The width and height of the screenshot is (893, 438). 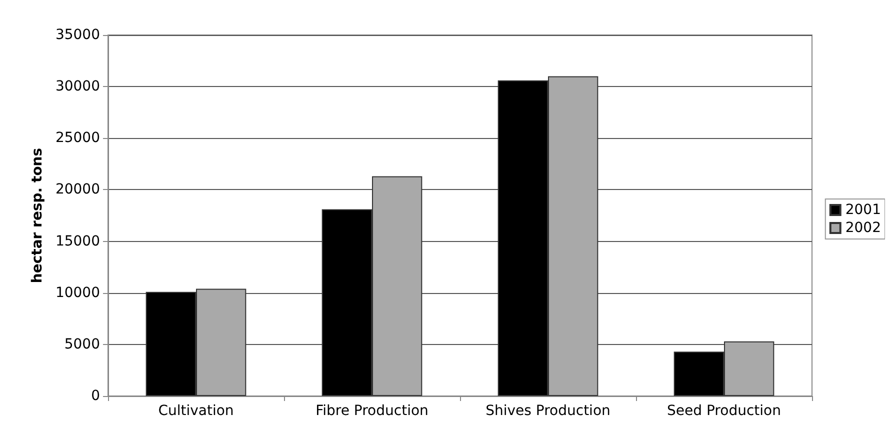 What do you see at coordinates (77, 86) in the screenshot?
I see `y-tick-label: 30000` at bounding box center [77, 86].